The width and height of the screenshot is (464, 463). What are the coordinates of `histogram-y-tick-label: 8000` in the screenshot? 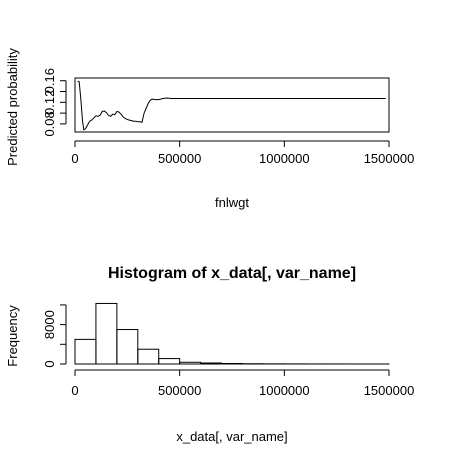 It's located at (49, 324).